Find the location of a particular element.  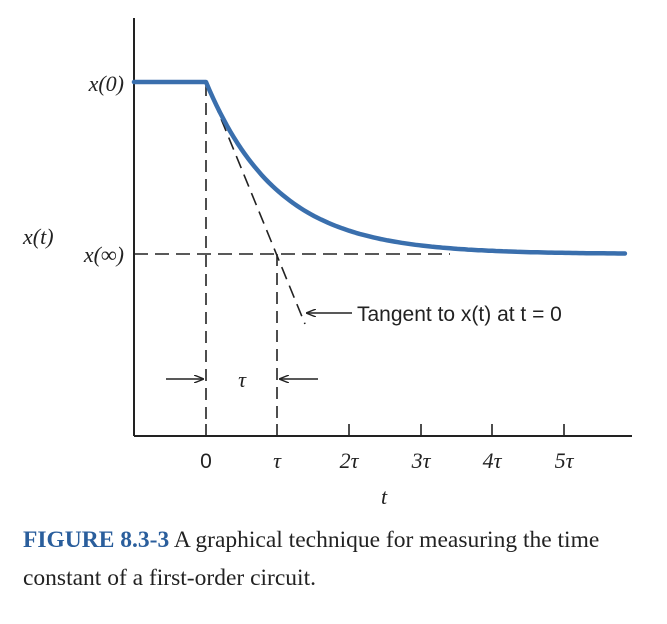

x-tick-label-5: 5τ is located at coordinates (565, 460).